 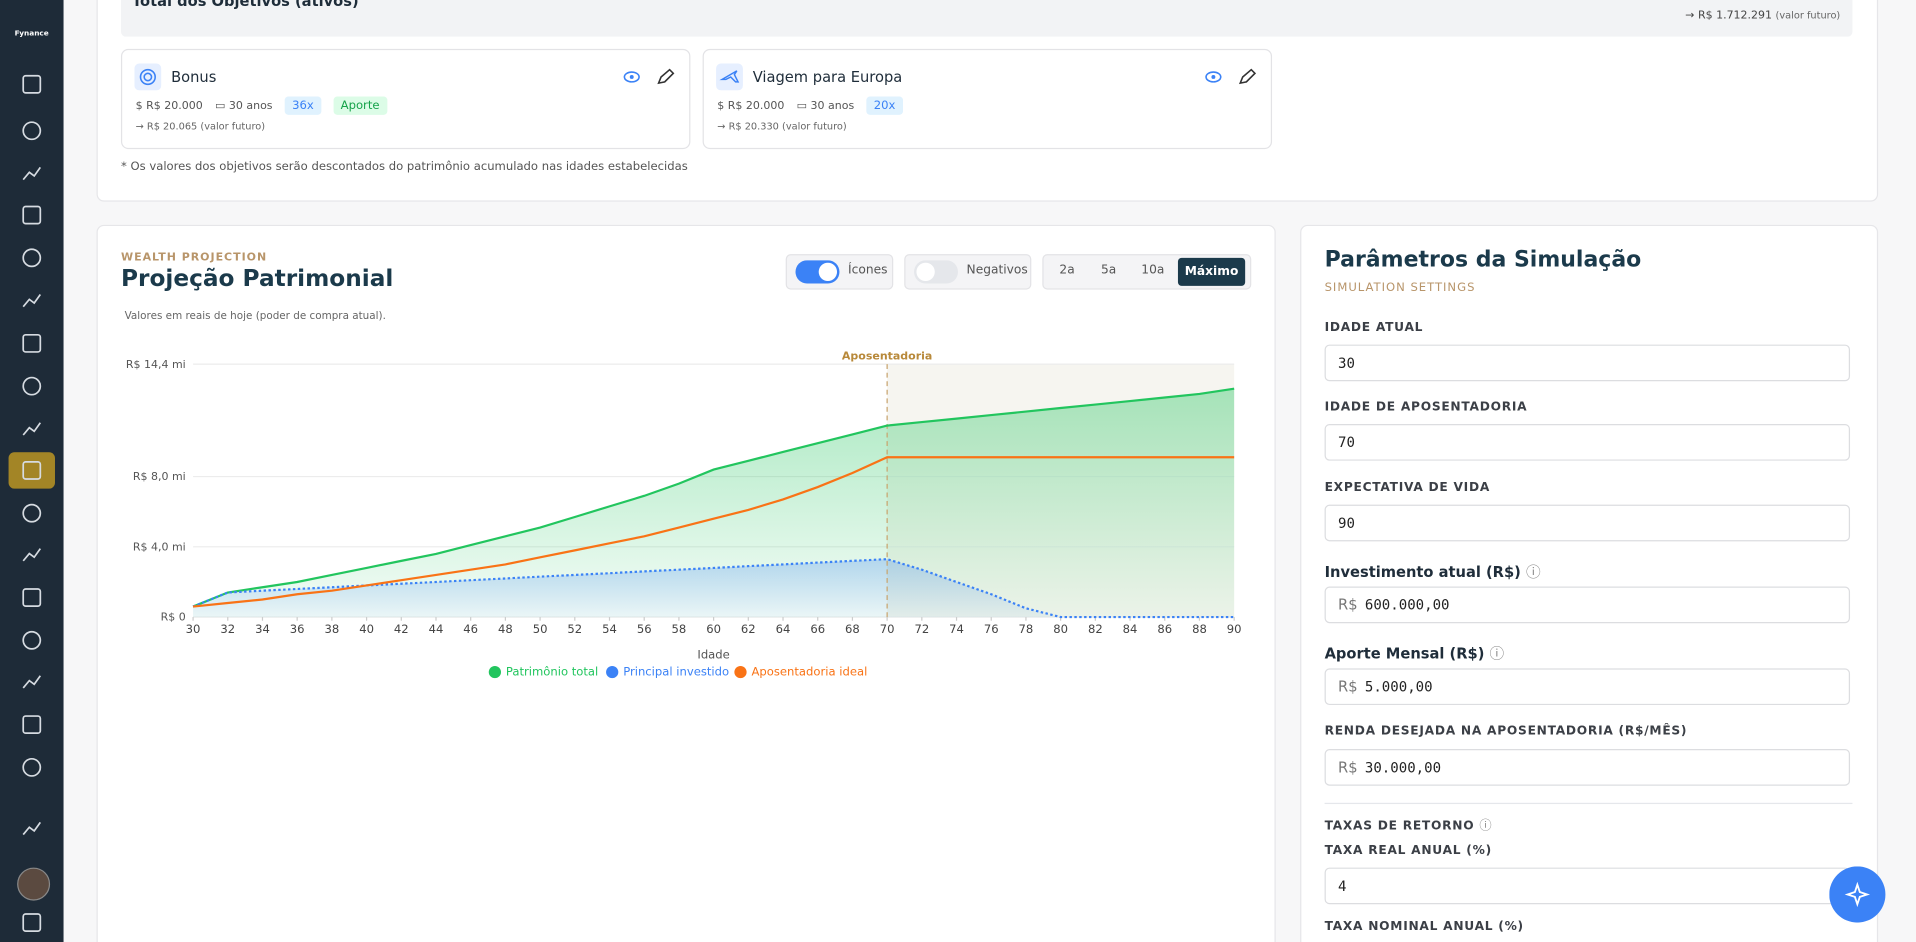 I want to click on field-label: IDADE ATUAL, so click(x=1374, y=328).